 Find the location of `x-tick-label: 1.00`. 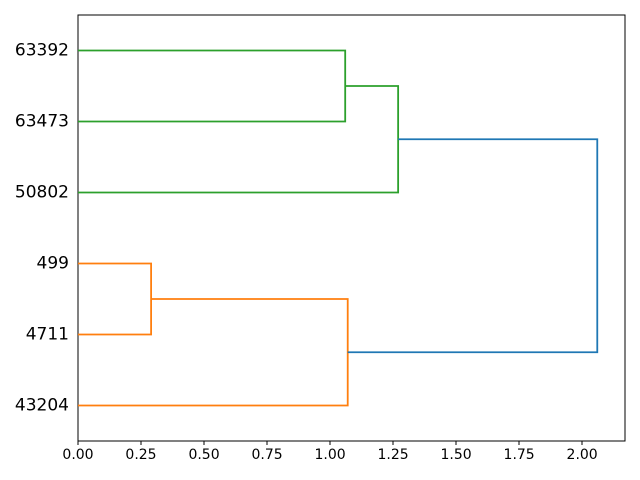

x-tick-label: 1.00 is located at coordinates (329, 455).